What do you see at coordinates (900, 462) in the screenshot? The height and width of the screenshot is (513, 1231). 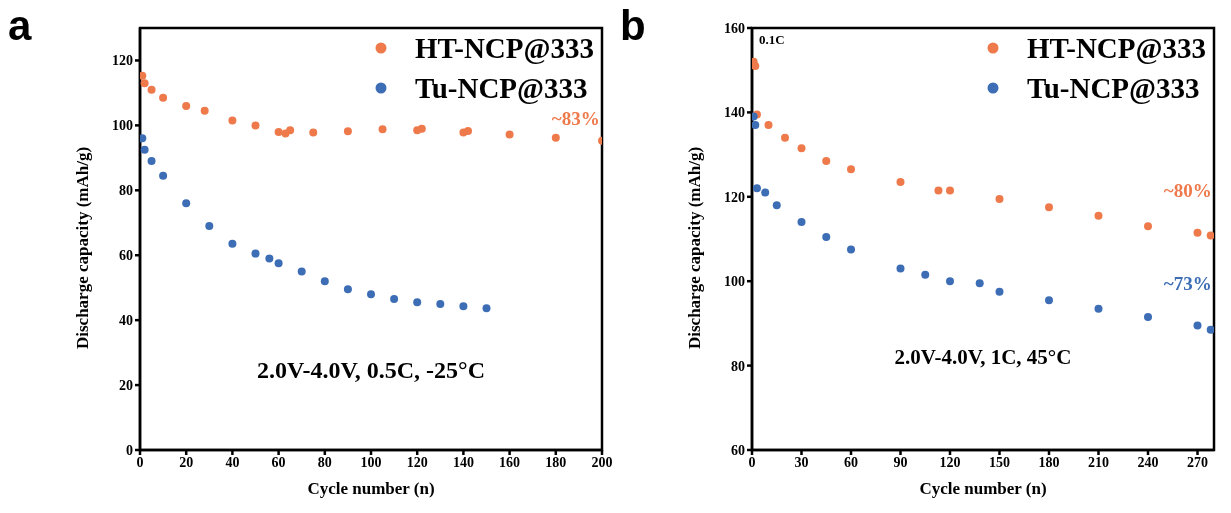 I see `x-tick-label: 90` at bounding box center [900, 462].